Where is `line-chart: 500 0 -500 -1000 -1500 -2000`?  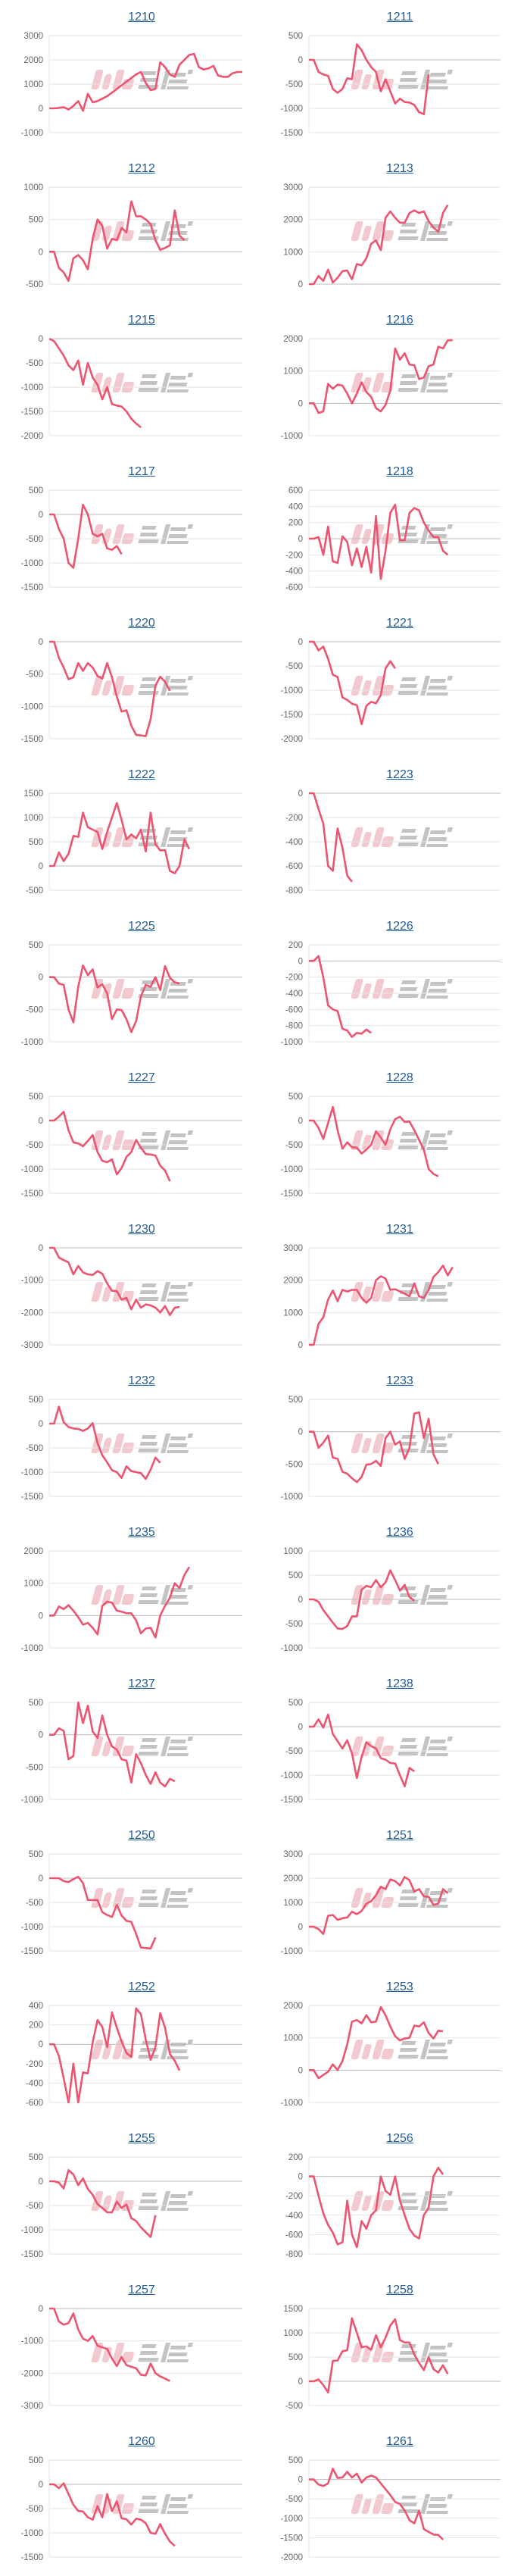 line-chart: 500 0 -500 -1000 -1500 -2000 is located at coordinates (390, 2509).